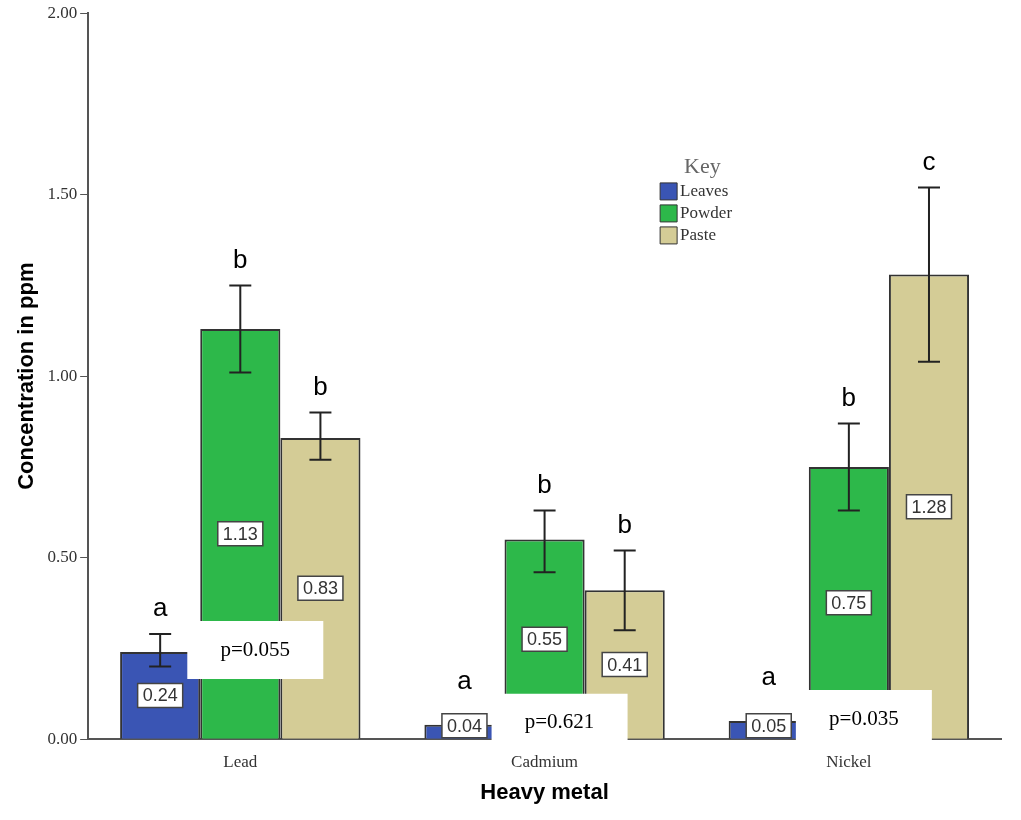 The image size is (1021, 820). I want to click on y-tick-label: 2.00, so click(62, 12).